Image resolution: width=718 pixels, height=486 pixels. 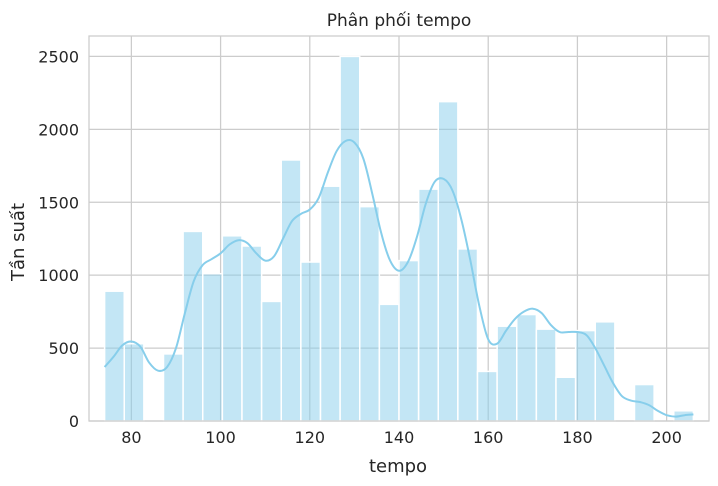 I want to click on x-tick-labels: 80 100 120 140 160 180 200, so click(x=401, y=437).